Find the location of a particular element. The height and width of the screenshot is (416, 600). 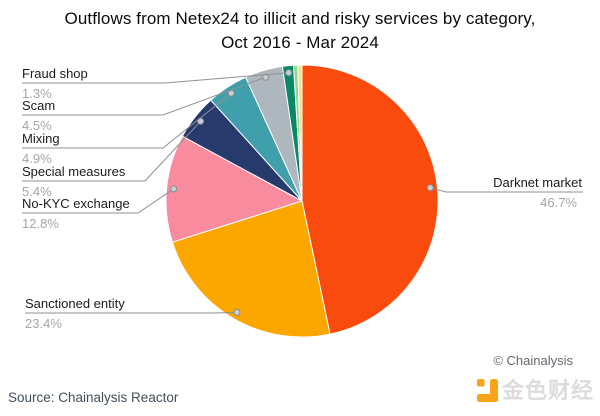

slice-label-darknet-market: Darknet market is located at coordinates (537, 182).